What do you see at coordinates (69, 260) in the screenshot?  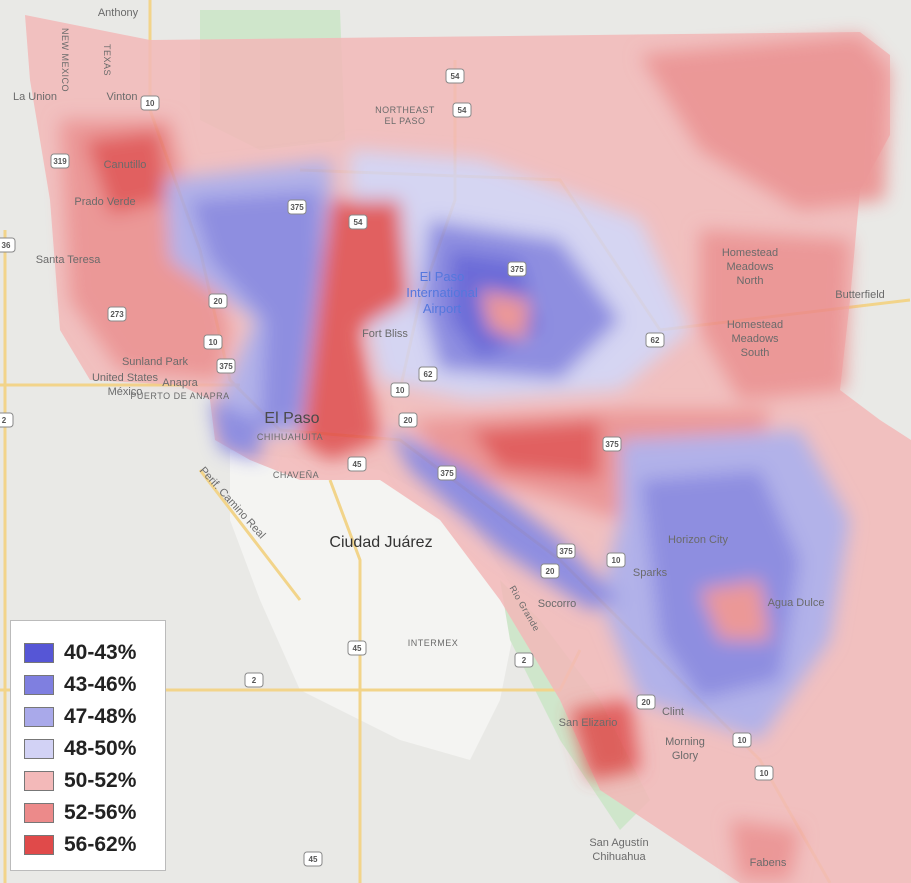 I see `place-label: Santa Teresa` at bounding box center [69, 260].